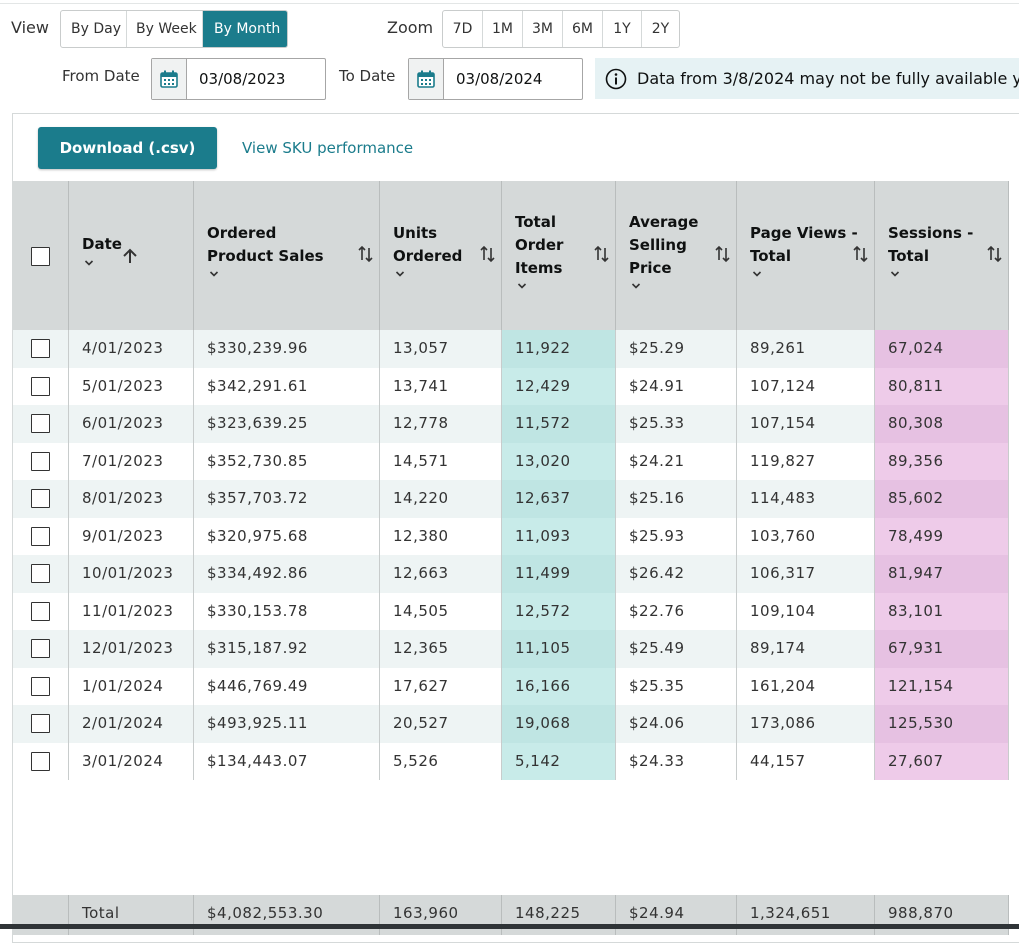 The image size is (1019, 943). What do you see at coordinates (806, 724) in the screenshot?
I see `table-cell-page-views-total: 173,086` at bounding box center [806, 724].